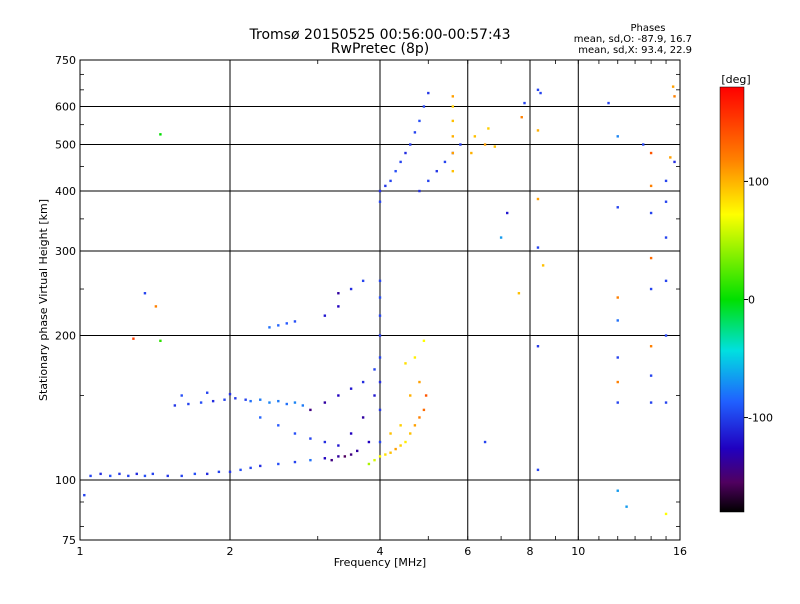  What do you see at coordinates (65, 480) in the screenshot?
I see `y-tick-label: 100` at bounding box center [65, 480].